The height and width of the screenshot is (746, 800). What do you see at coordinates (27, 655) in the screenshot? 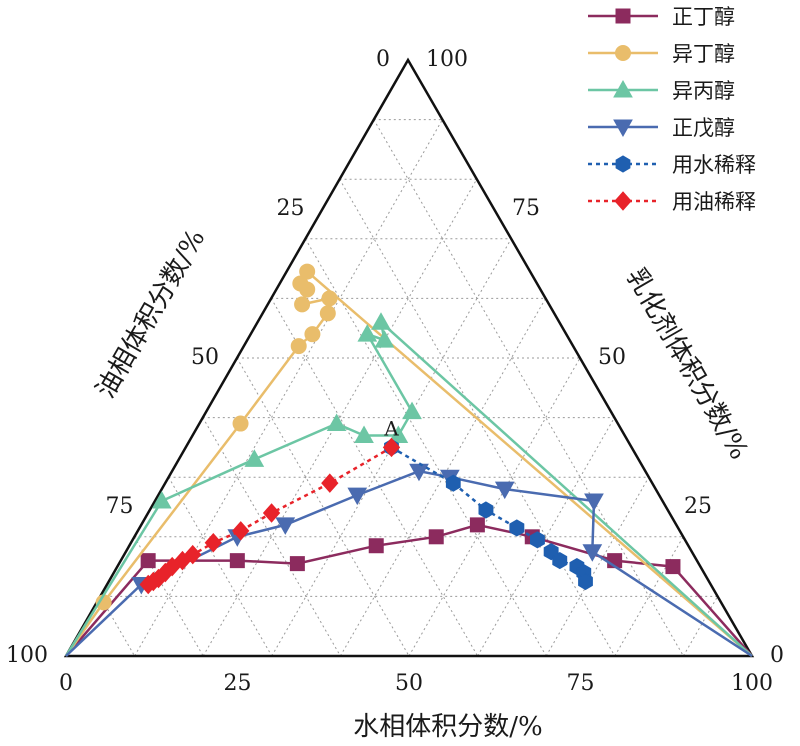
I see `left-tick-label: 100` at bounding box center [27, 655].